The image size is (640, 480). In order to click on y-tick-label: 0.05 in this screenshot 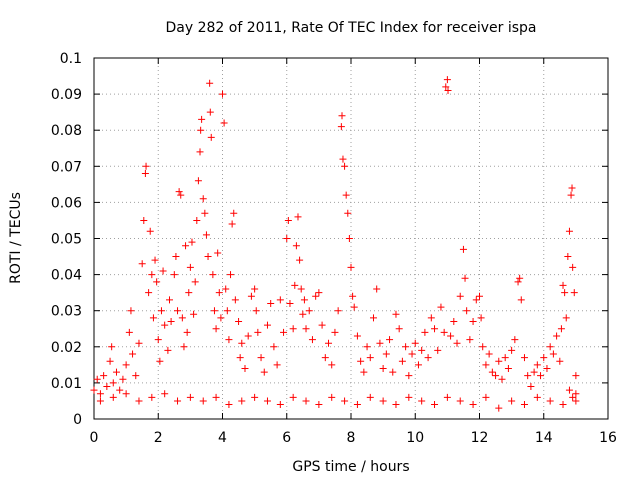, I will do `click(66, 240)`.